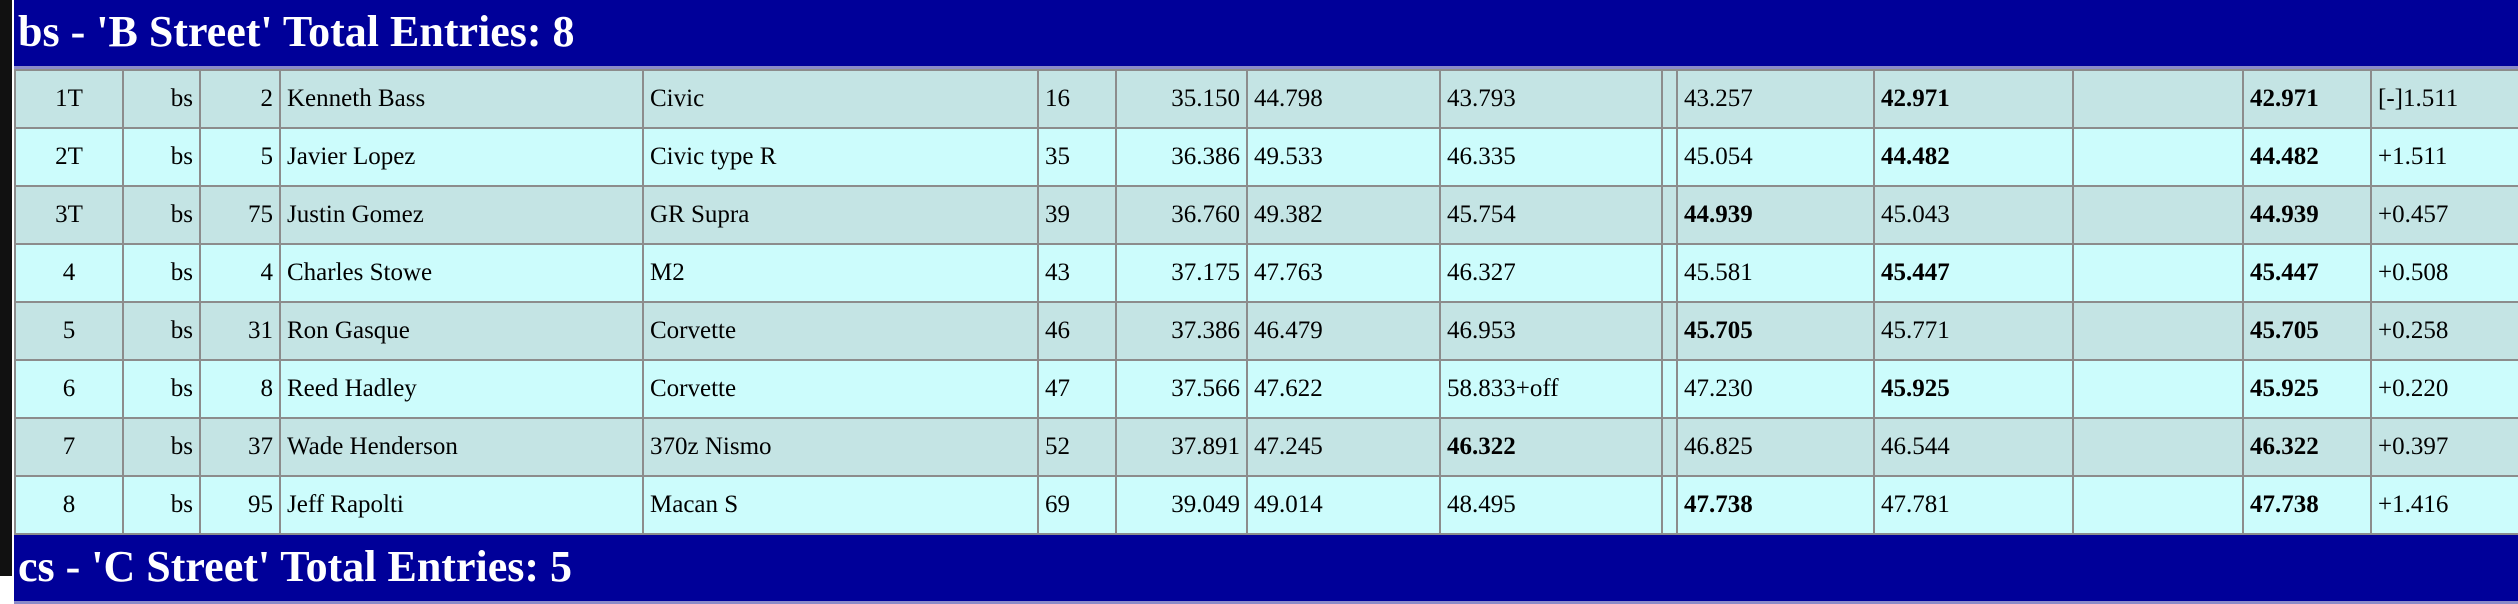 Image resolution: width=2518 pixels, height=604 pixels. What do you see at coordinates (1343, 331) in the screenshot?
I see `run-1-cell: 46.479` at bounding box center [1343, 331].